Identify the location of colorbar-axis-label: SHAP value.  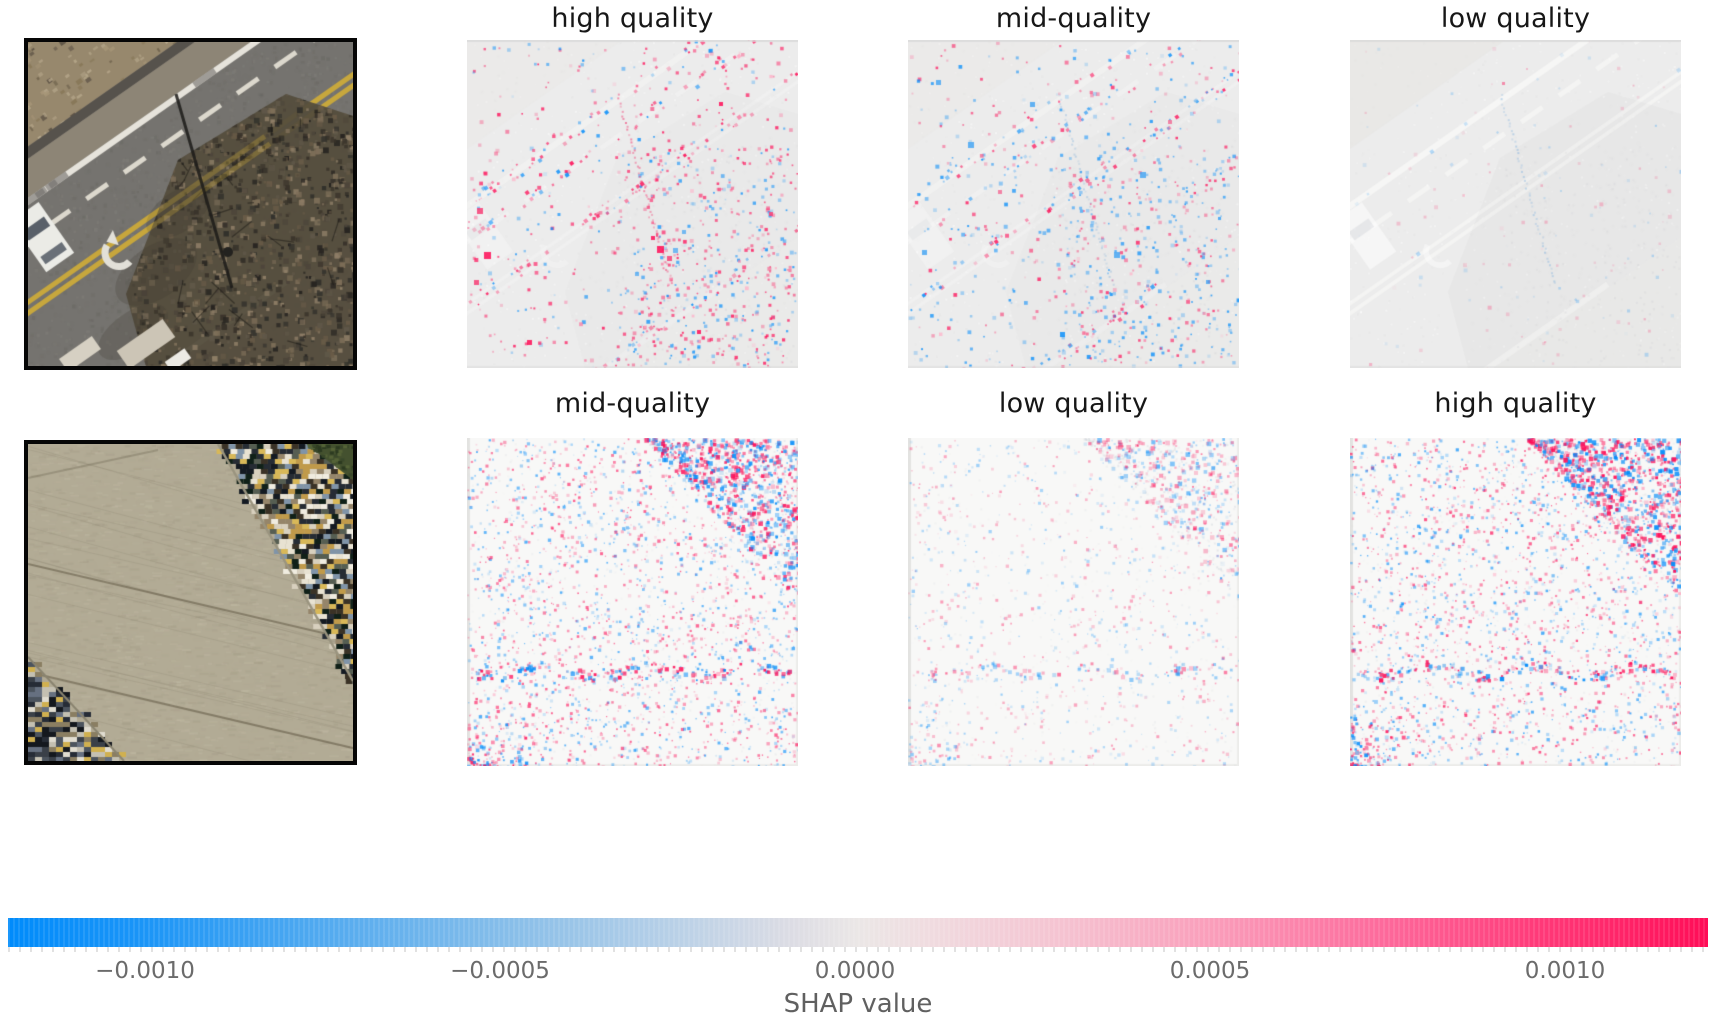
(858, 1004).